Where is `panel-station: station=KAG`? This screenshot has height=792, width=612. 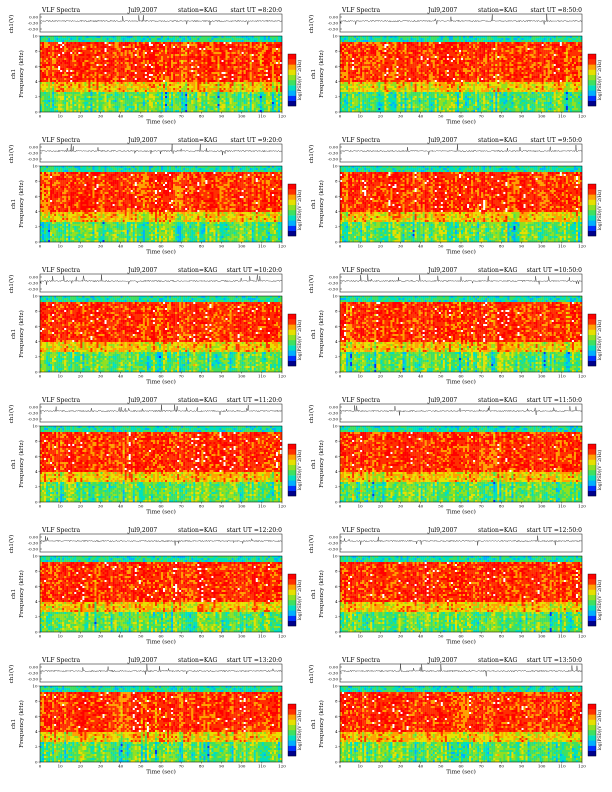
panel-station: station=KAG is located at coordinates (197, 400).